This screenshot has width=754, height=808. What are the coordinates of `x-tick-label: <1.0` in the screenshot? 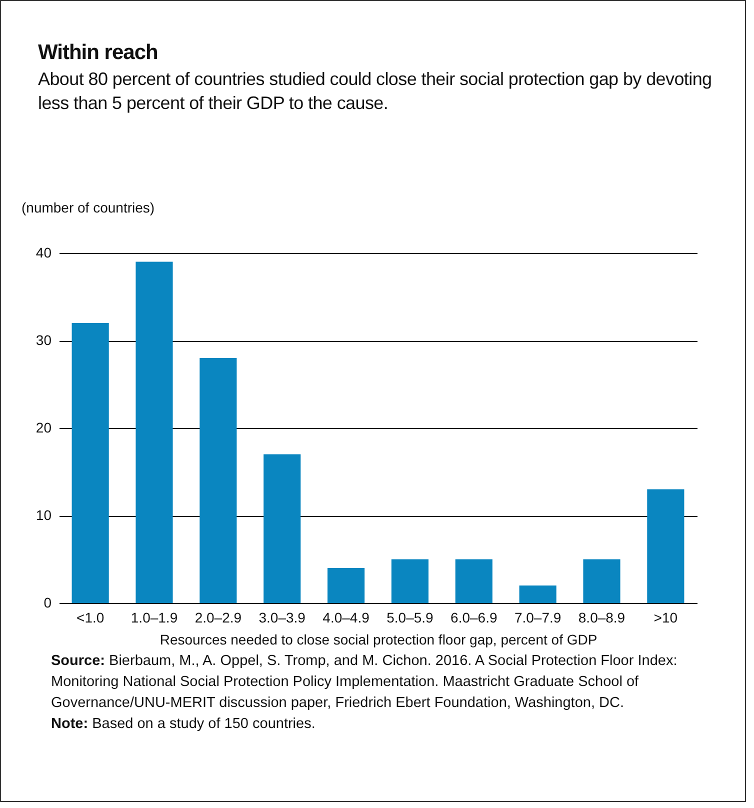 It's located at (90, 618).